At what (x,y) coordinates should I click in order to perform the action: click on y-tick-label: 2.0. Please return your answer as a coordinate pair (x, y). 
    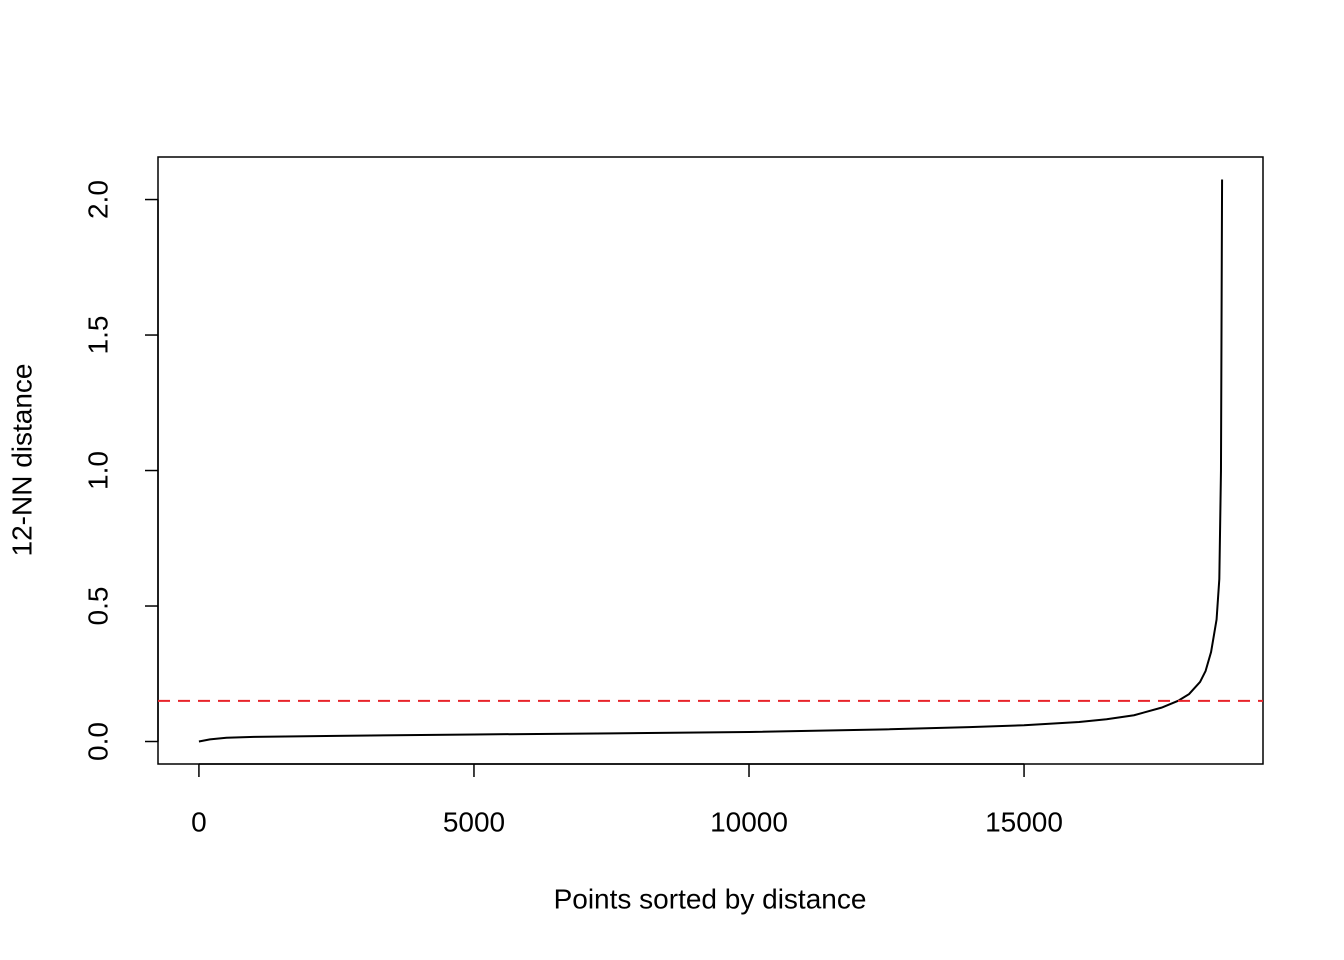
    Looking at the image, I should click on (97, 199).